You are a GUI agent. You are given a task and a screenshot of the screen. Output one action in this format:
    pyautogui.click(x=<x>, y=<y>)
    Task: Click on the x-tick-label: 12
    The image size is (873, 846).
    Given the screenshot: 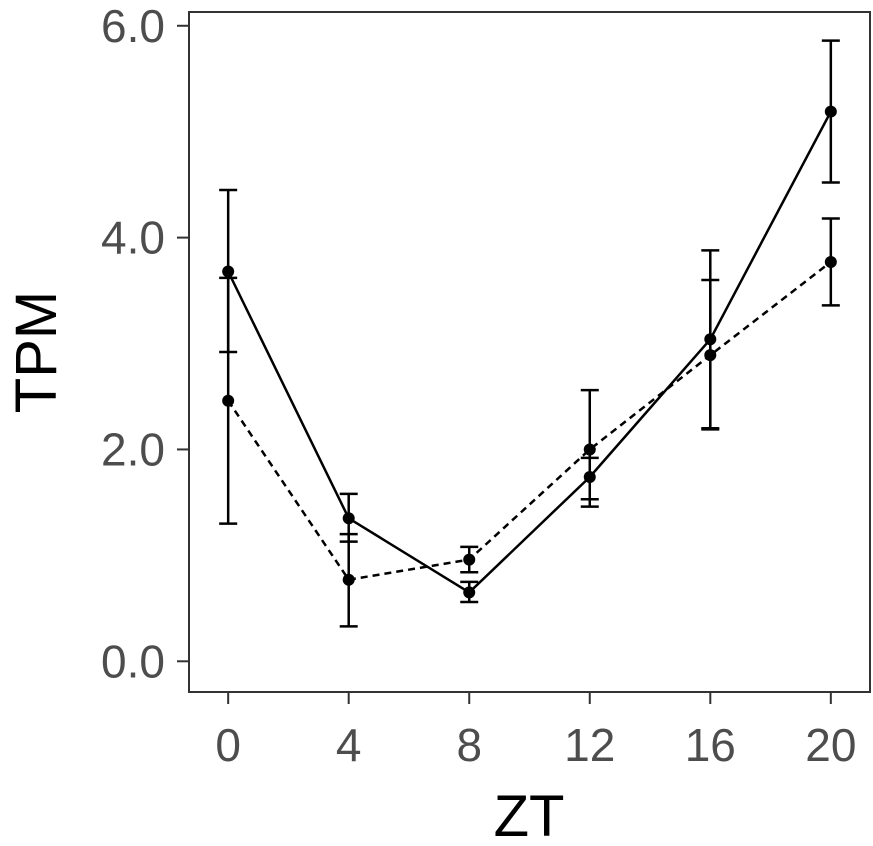 What is the action you would take?
    pyautogui.click(x=589, y=745)
    